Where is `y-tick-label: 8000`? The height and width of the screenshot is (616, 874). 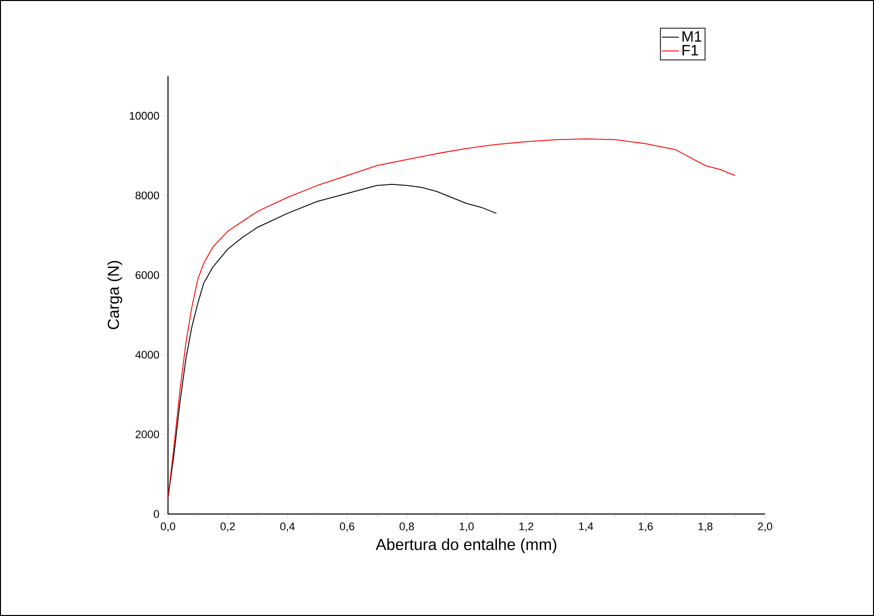 y-tick-label: 8000 is located at coordinates (148, 196).